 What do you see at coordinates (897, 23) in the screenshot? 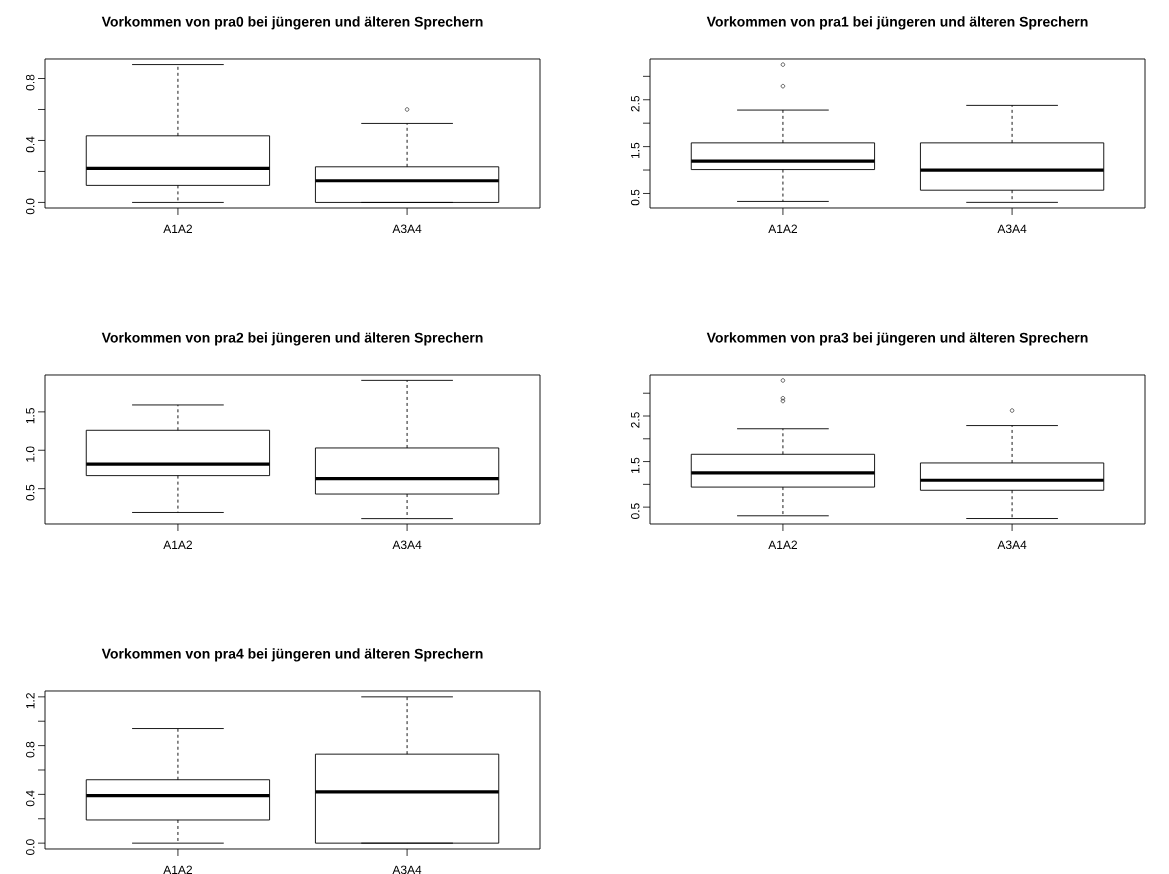
I see `chart-title: Vorkommen von pra1 bei jüngeren und älteren Sprechern` at bounding box center [897, 23].